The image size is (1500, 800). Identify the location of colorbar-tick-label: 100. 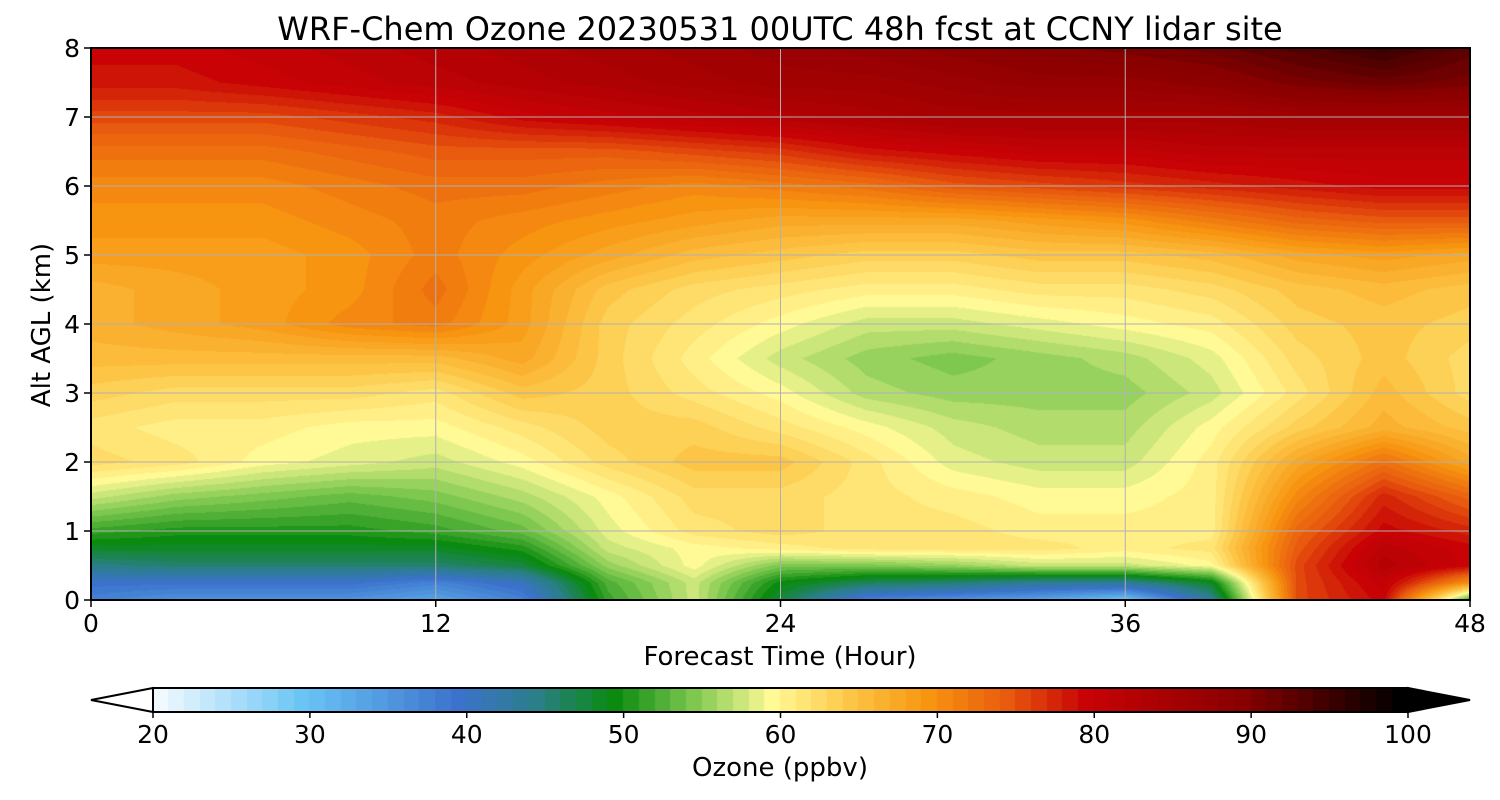
(1408, 734).